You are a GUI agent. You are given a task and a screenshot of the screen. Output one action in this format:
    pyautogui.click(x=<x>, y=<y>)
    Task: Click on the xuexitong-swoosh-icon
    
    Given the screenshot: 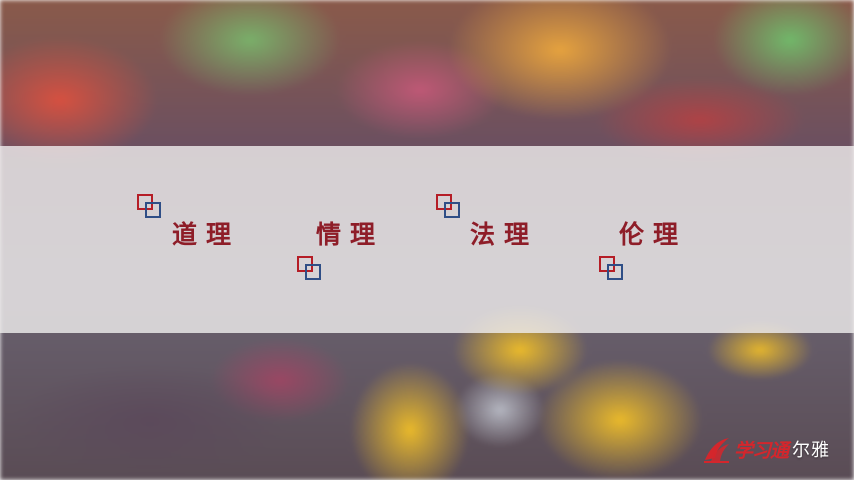 What is the action you would take?
    pyautogui.click(x=716, y=450)
    